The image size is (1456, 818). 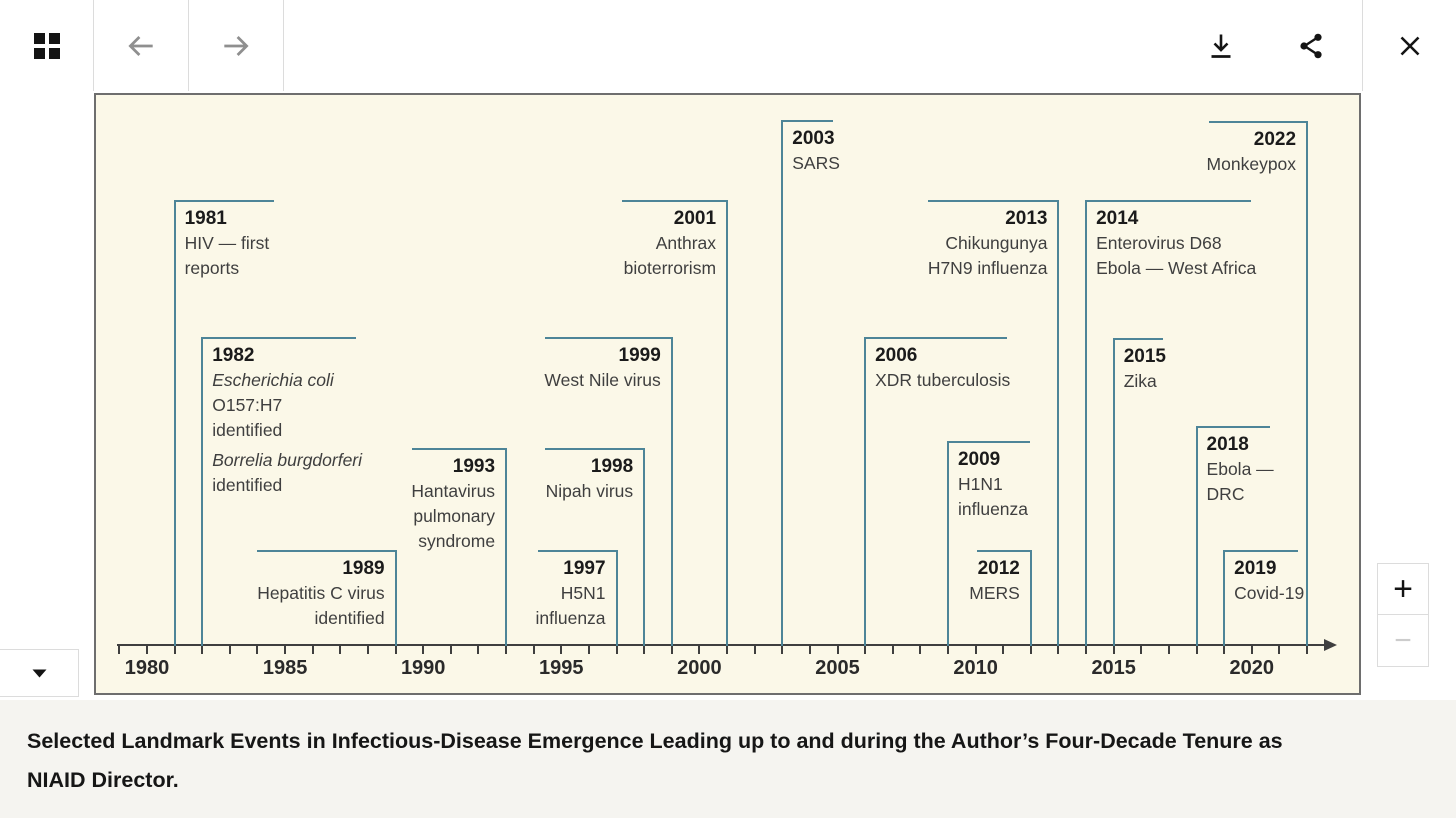 I want to click on toolbar, so click(x=728, y=45).